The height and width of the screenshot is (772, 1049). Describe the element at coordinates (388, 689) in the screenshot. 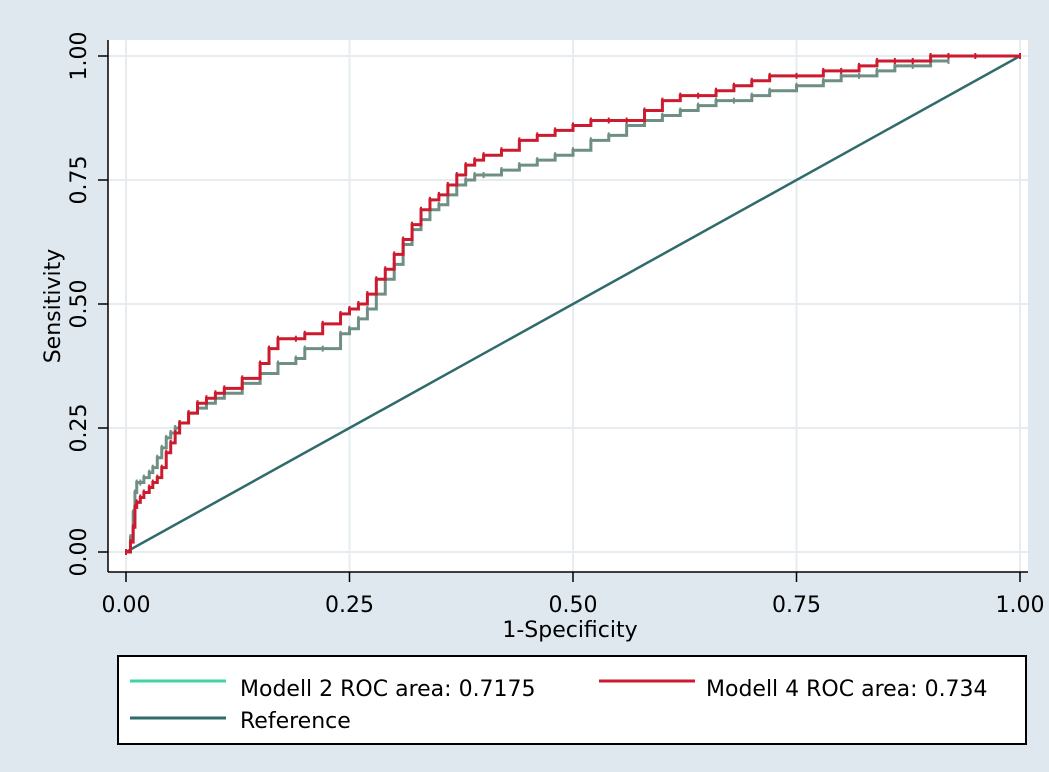

I see `legend-label-modell-2: Modell 2 ROC area: 0.7175` at that location.